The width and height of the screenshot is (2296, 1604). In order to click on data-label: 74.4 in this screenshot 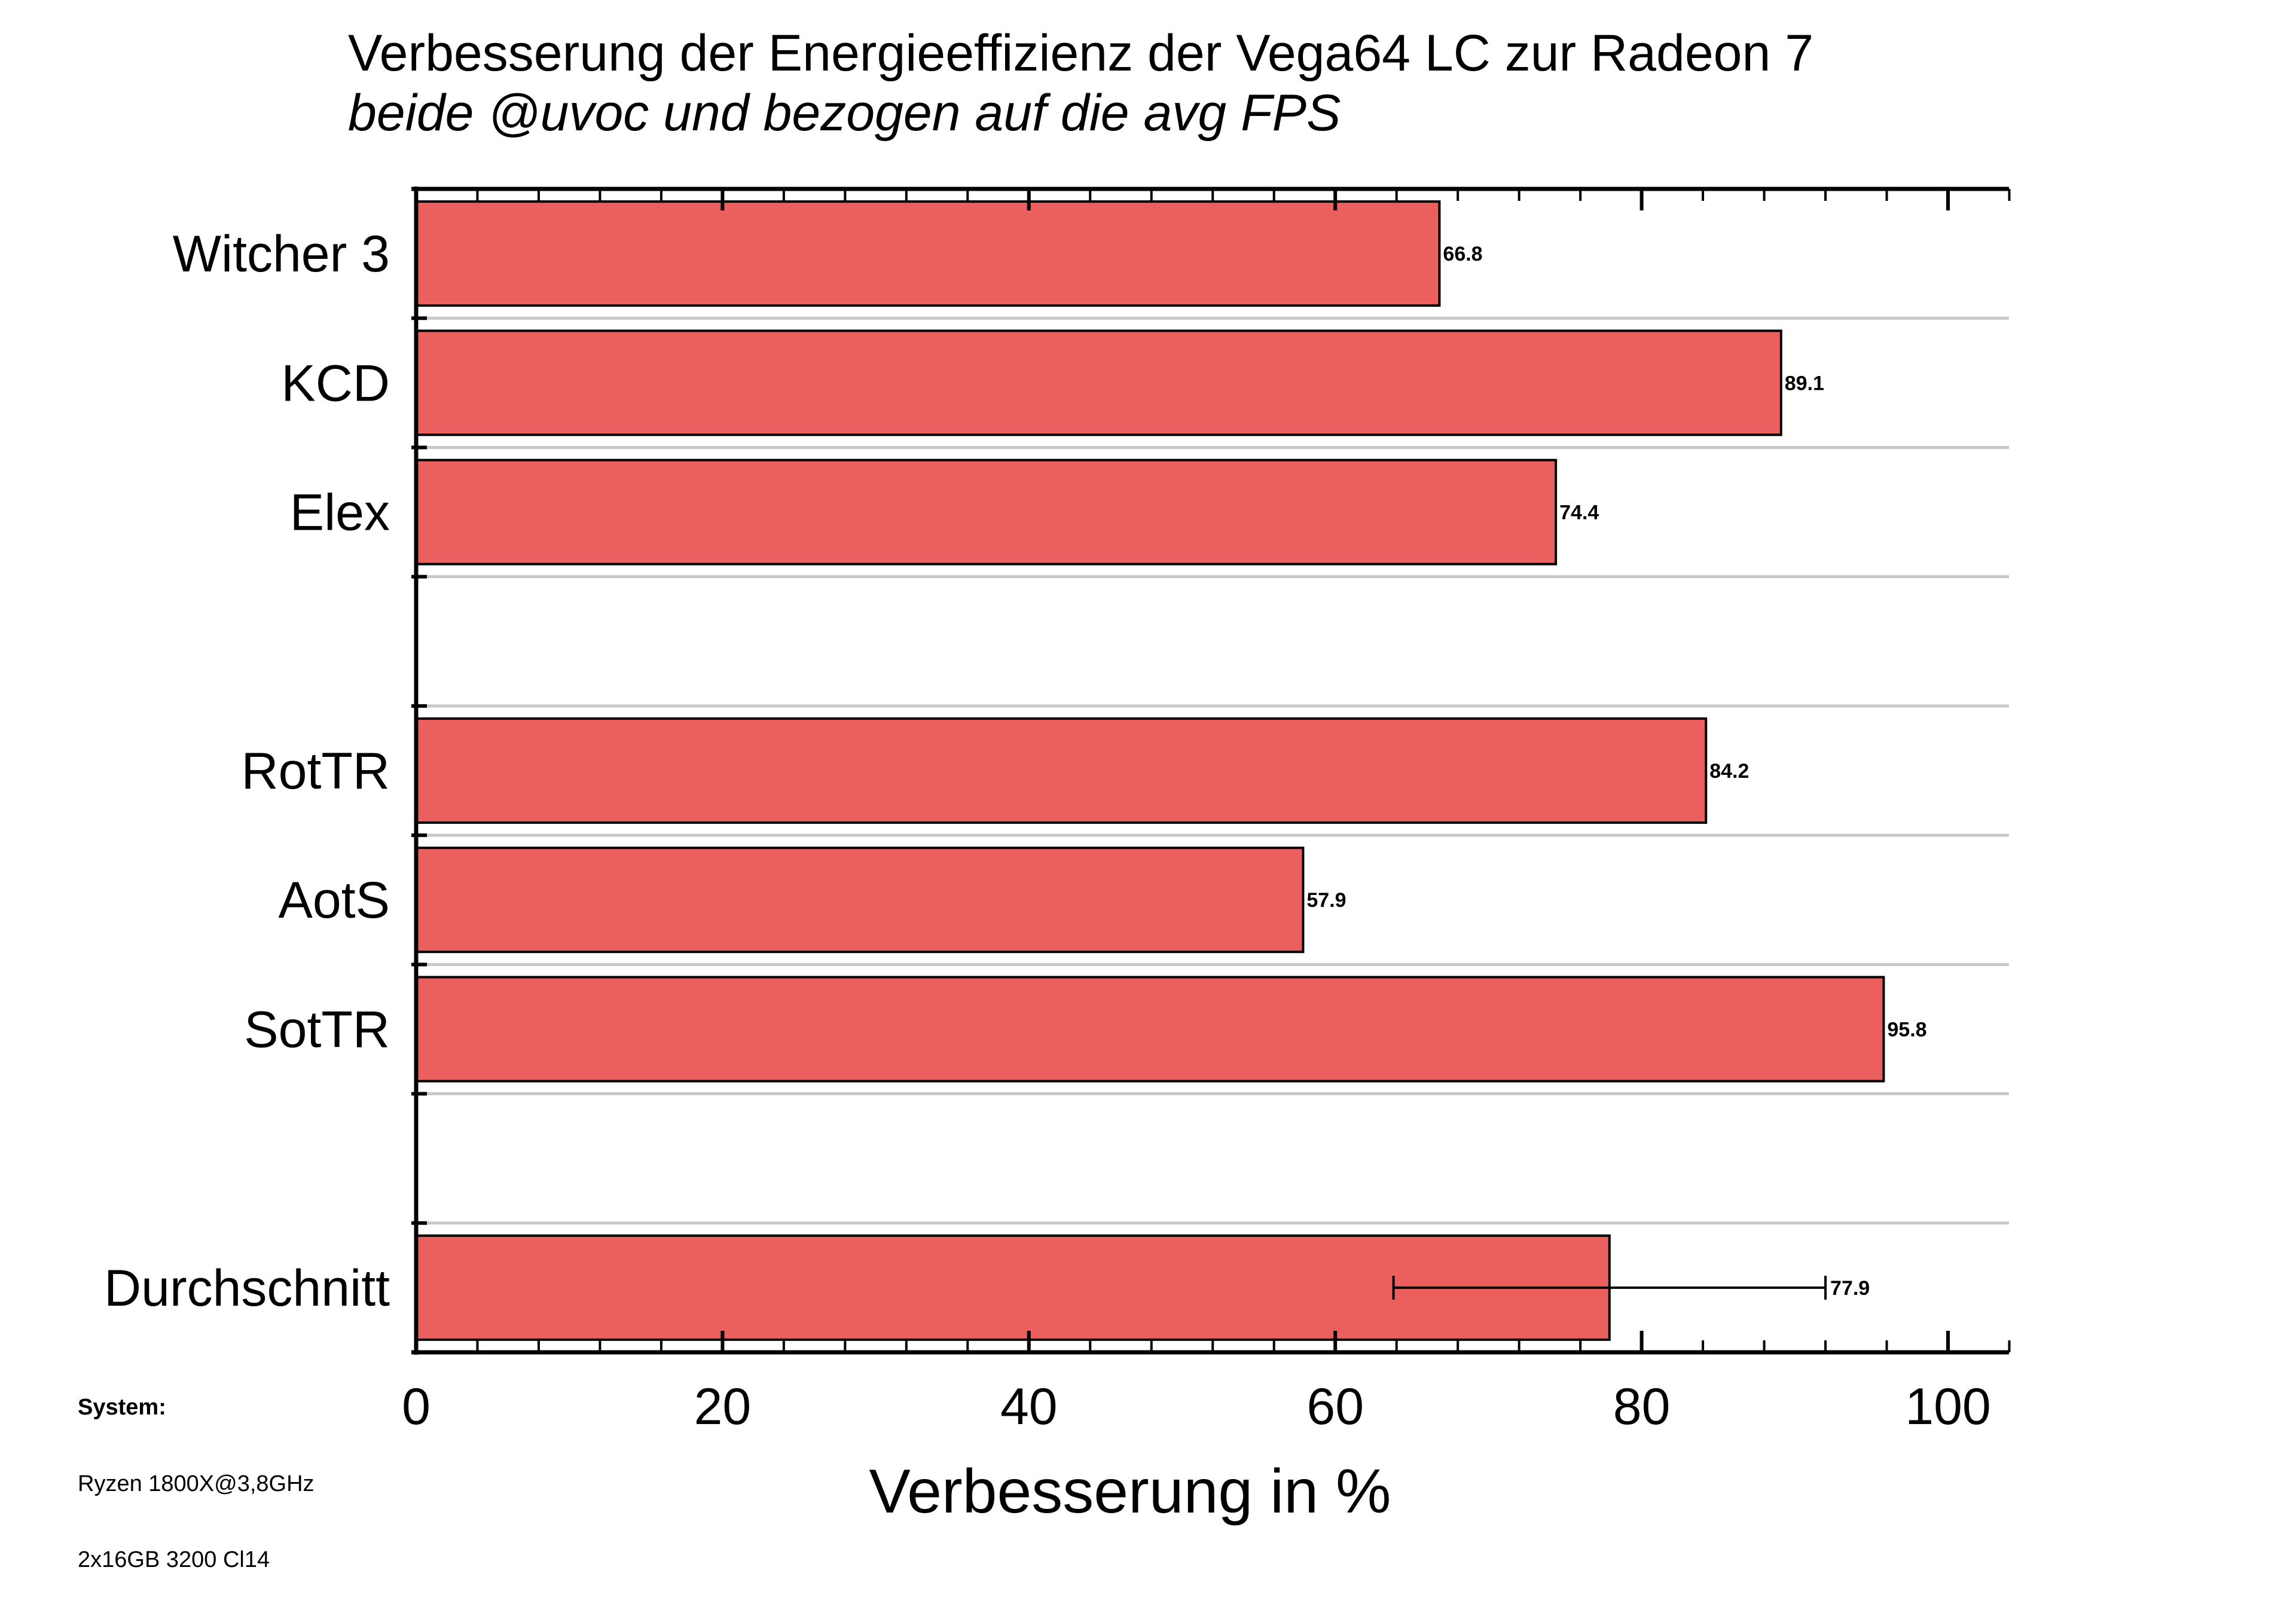, I will do `click(1579, 513)`.